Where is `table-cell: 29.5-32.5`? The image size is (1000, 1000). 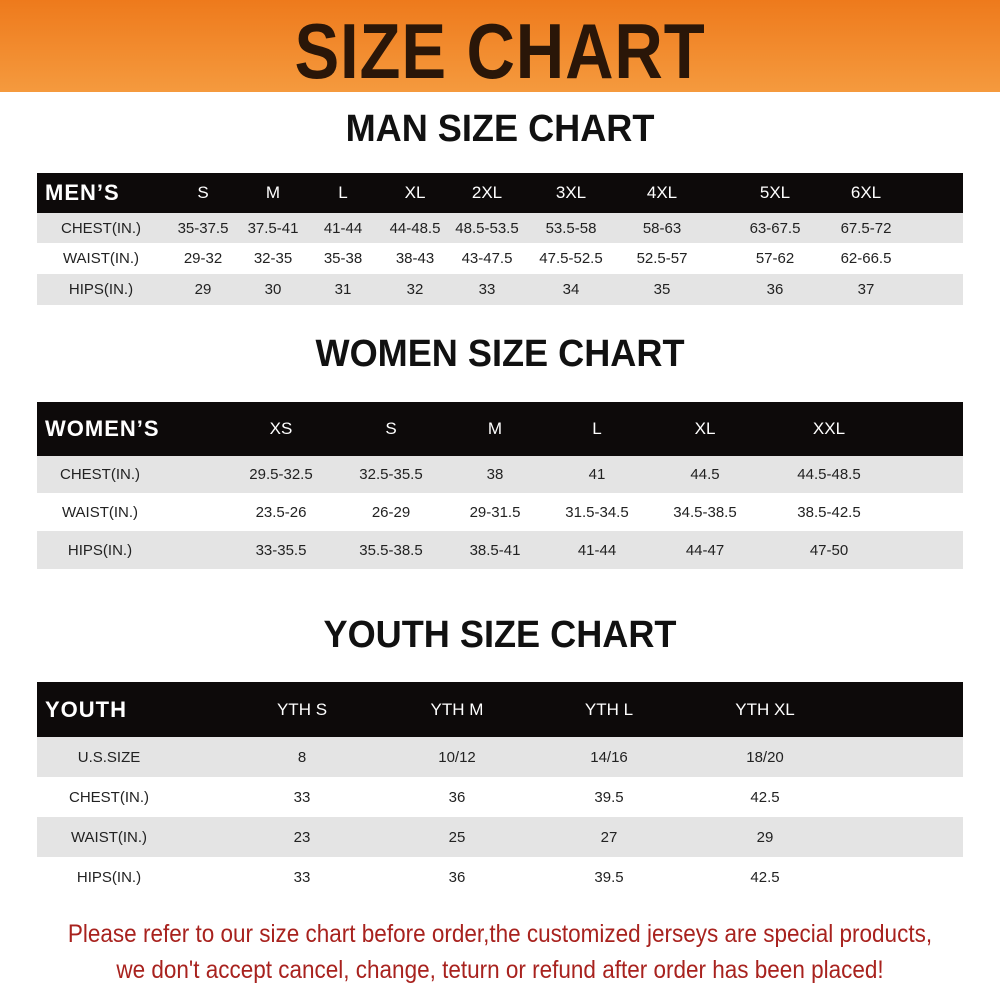
table-cell: 29.5-32.5 is located at coordinates (281, 474).